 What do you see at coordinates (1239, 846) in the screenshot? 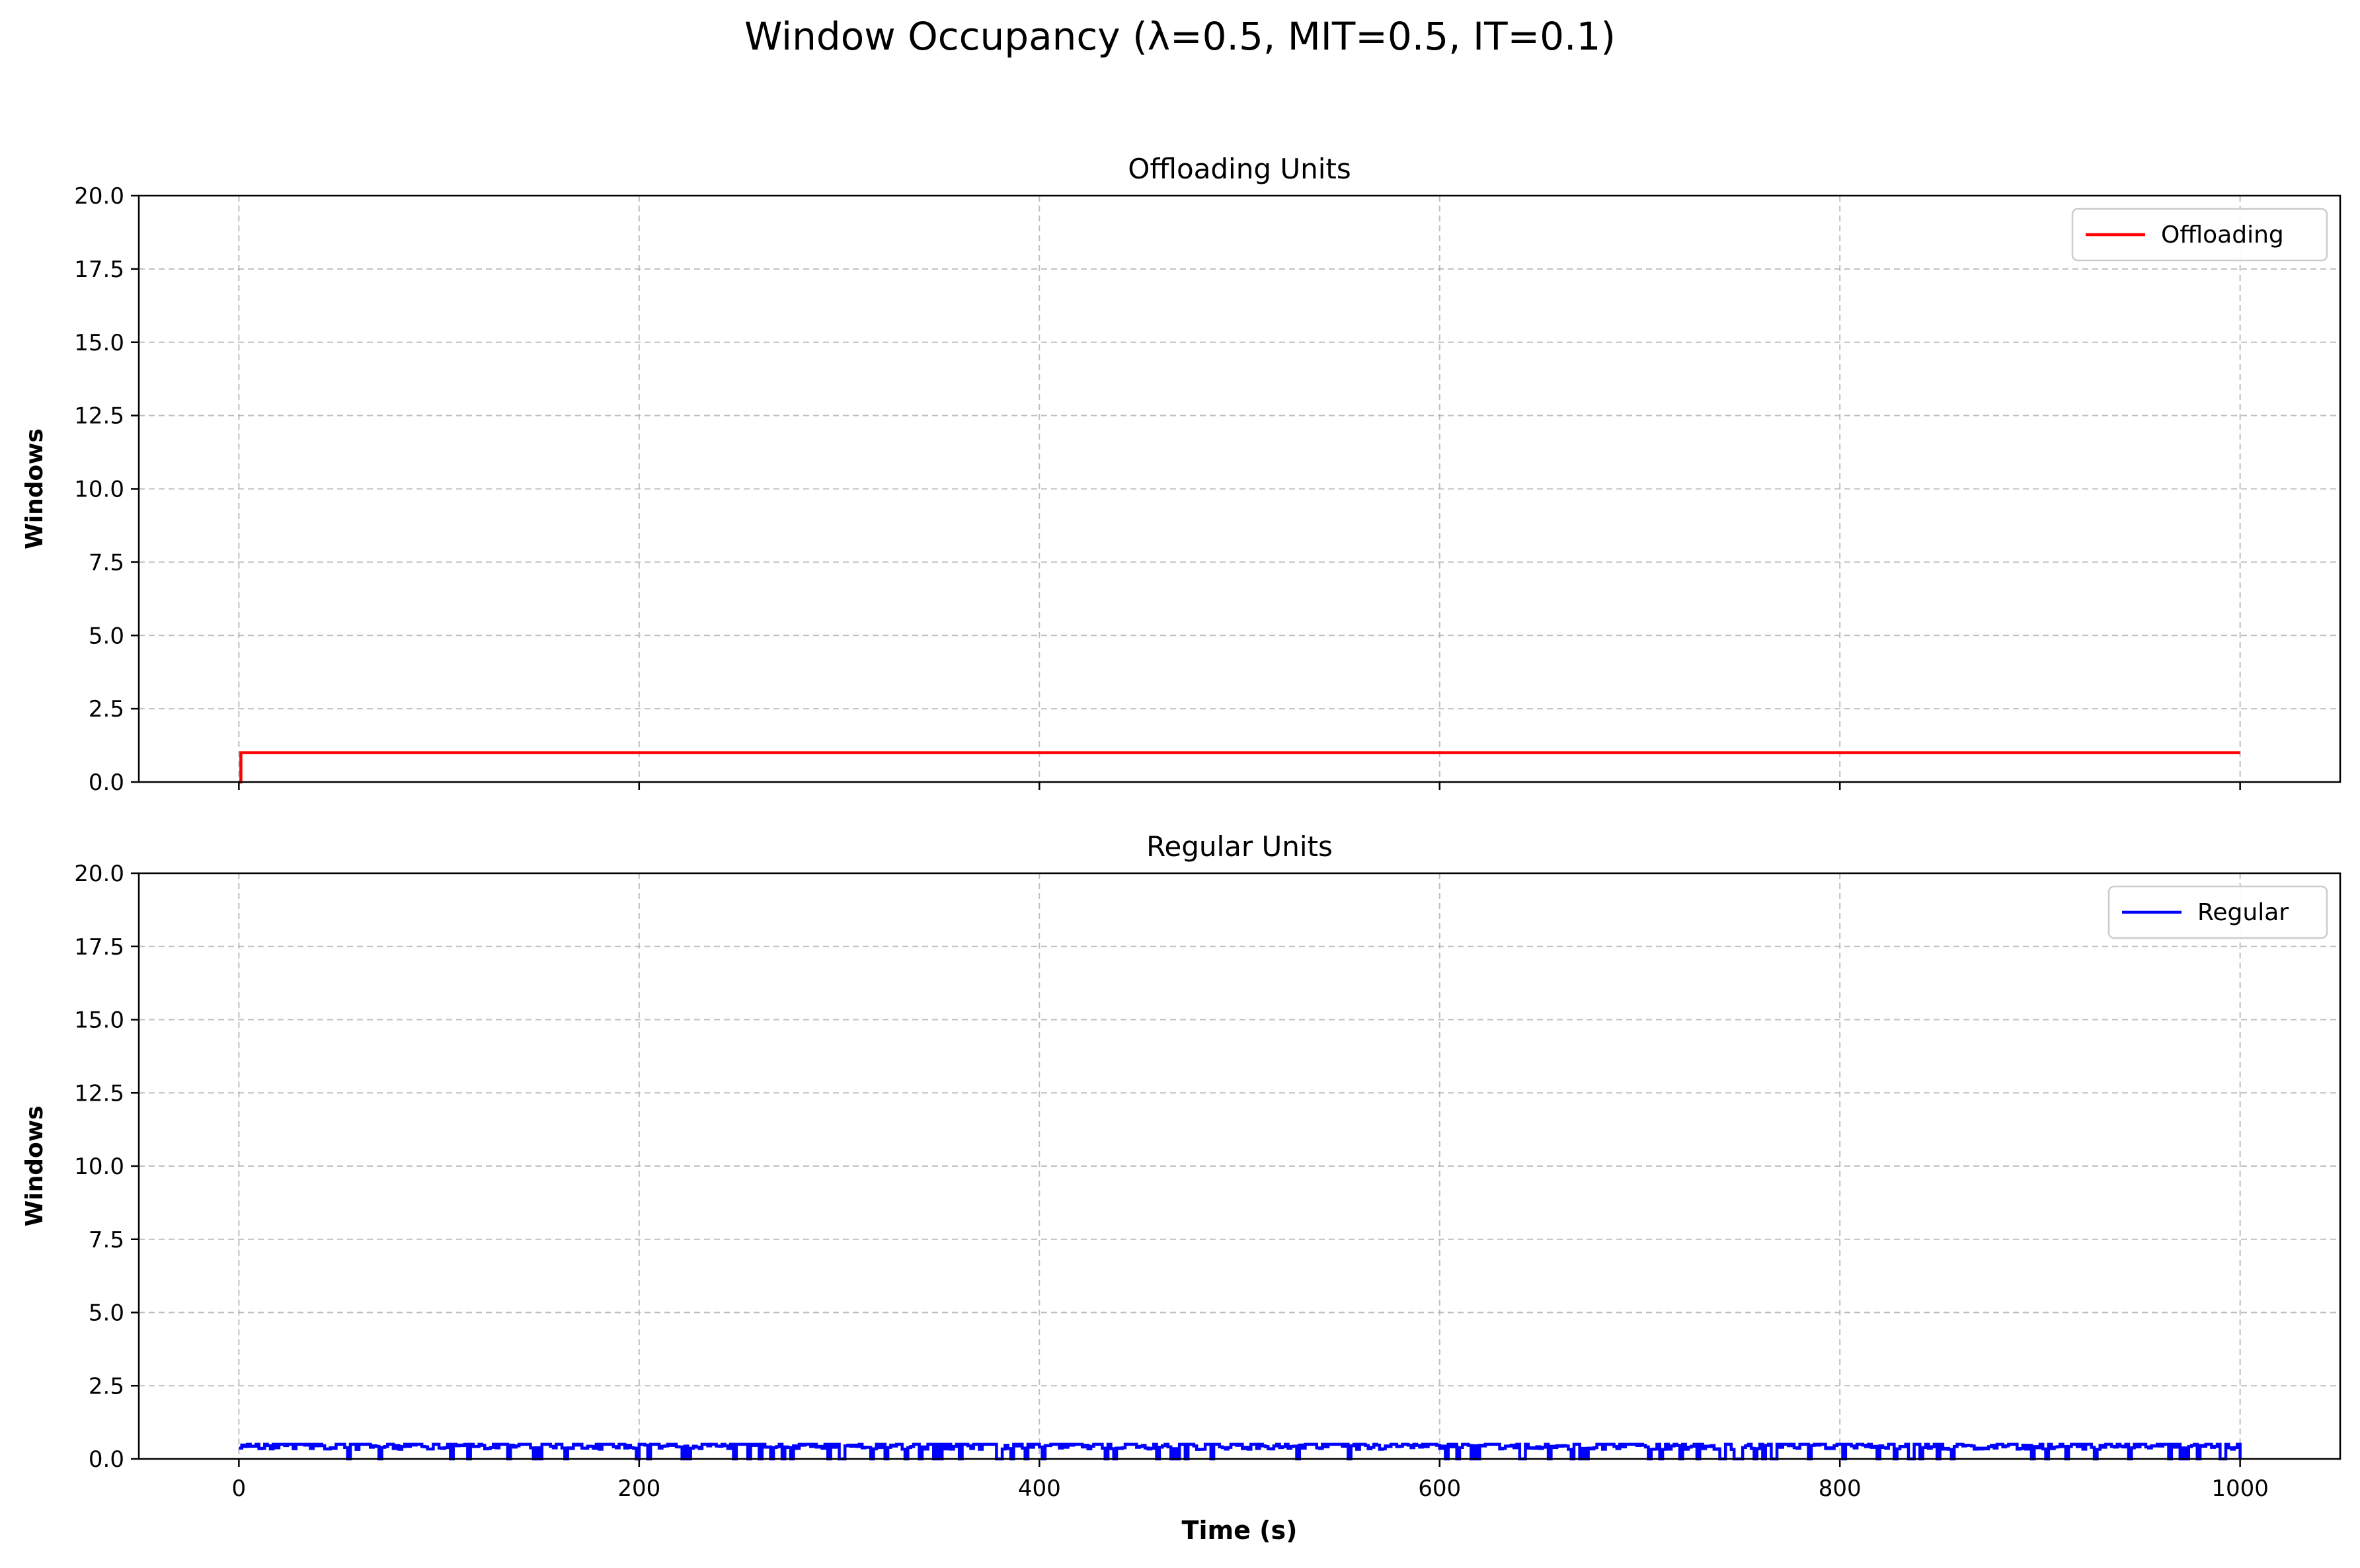
I see `subplot-title: Regular Units` at bounding box center [1239, 846].